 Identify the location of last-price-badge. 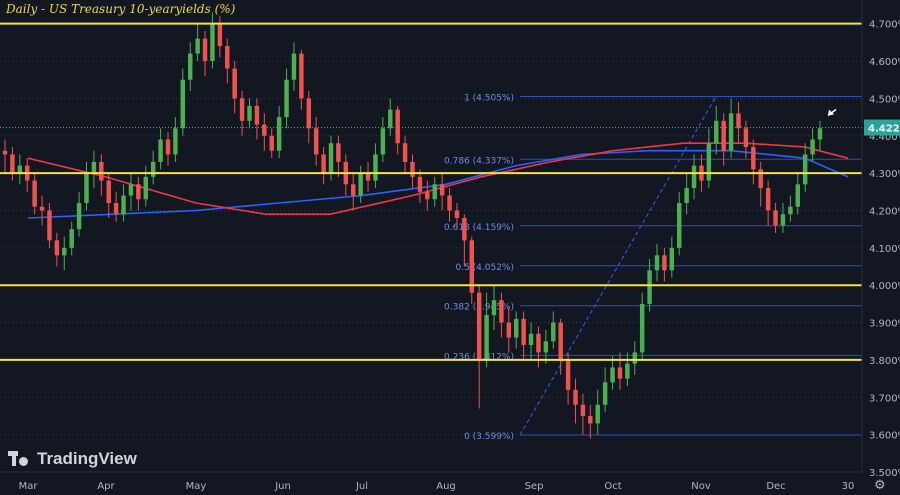
(882, 127).